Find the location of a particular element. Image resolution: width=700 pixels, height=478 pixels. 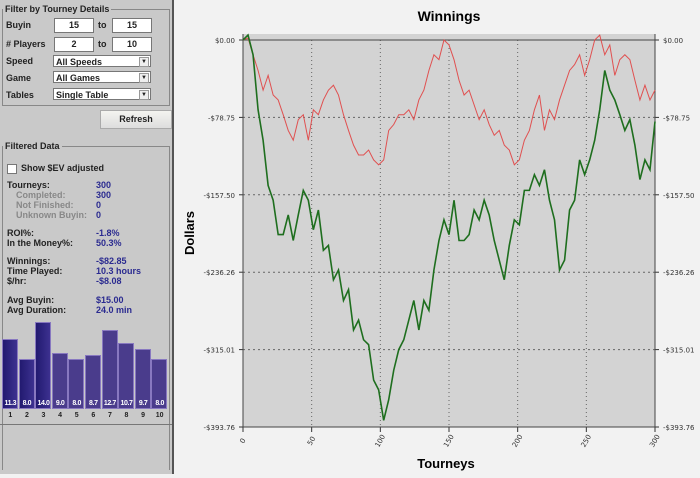

histogram-place: 5 is located at coordinates (76, 415).